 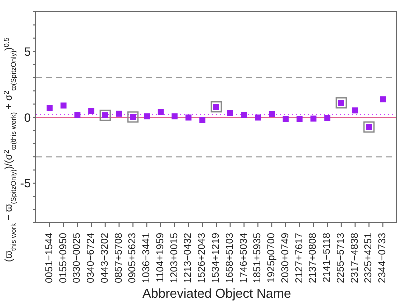 I want to click on x-tick-label: 2255−5713, so click(x=341, y=258).